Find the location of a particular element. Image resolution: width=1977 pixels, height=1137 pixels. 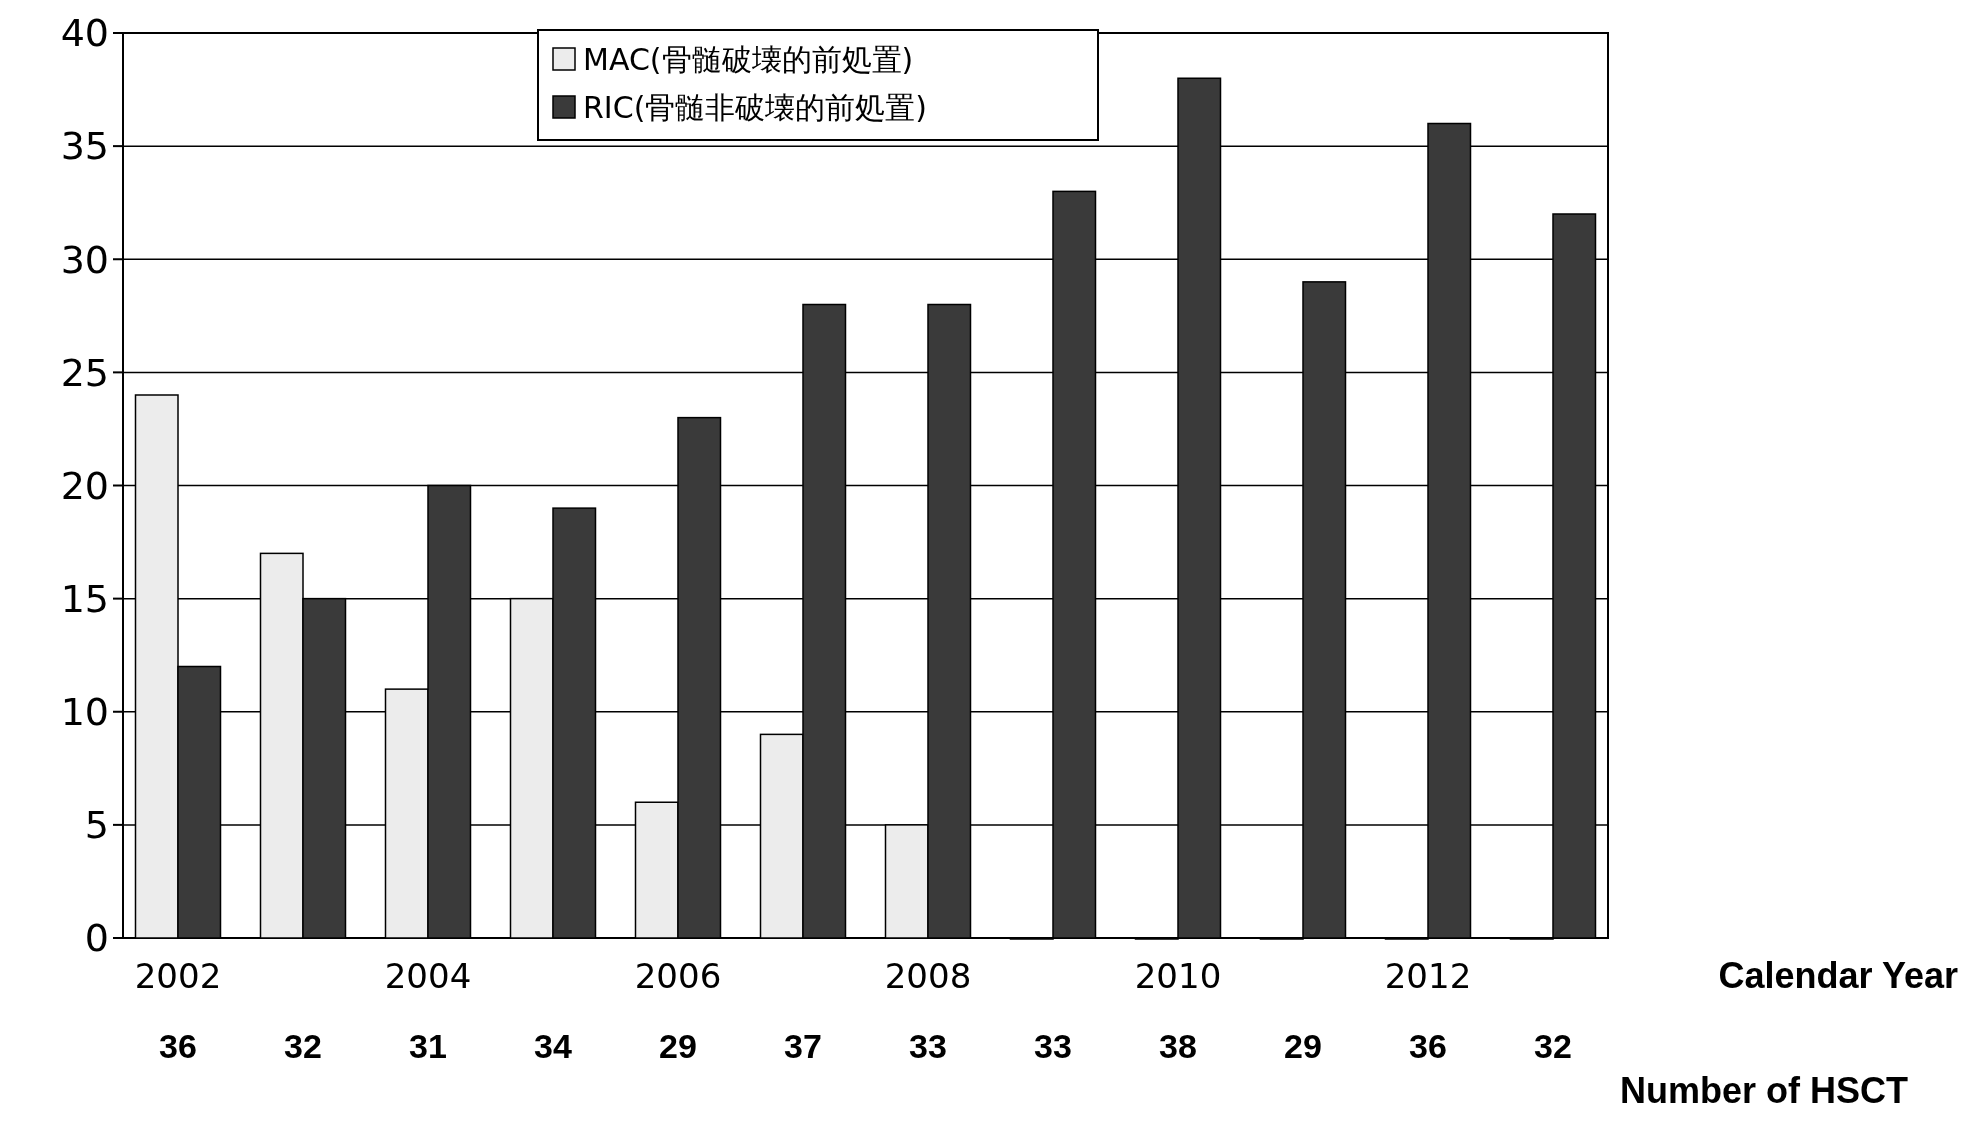

y-tick-label: 20 is located at coordinates (84, 485).